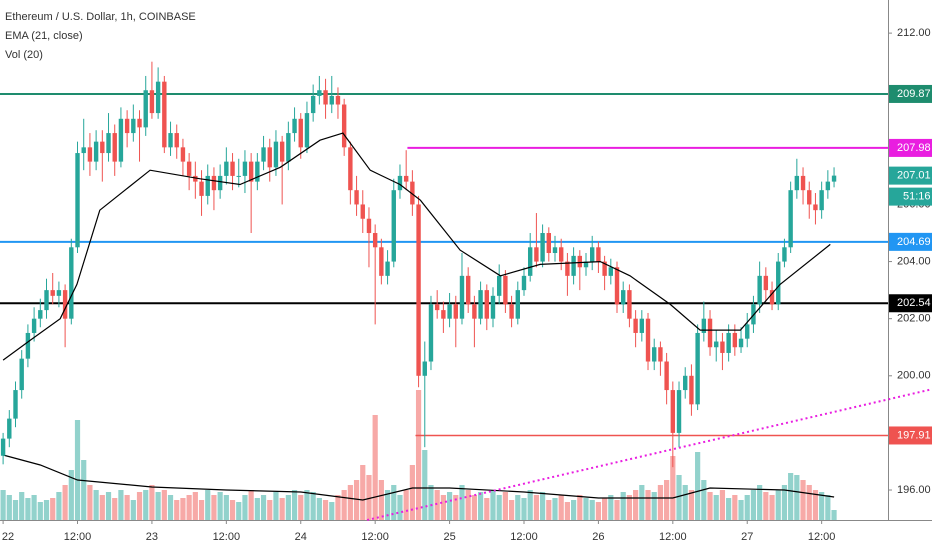 The width and height of the screenshot is (932, 550). Describe the element at coordinates (914, 94) in the screenshot. I see `price-badge-label: 209.87` at that location.